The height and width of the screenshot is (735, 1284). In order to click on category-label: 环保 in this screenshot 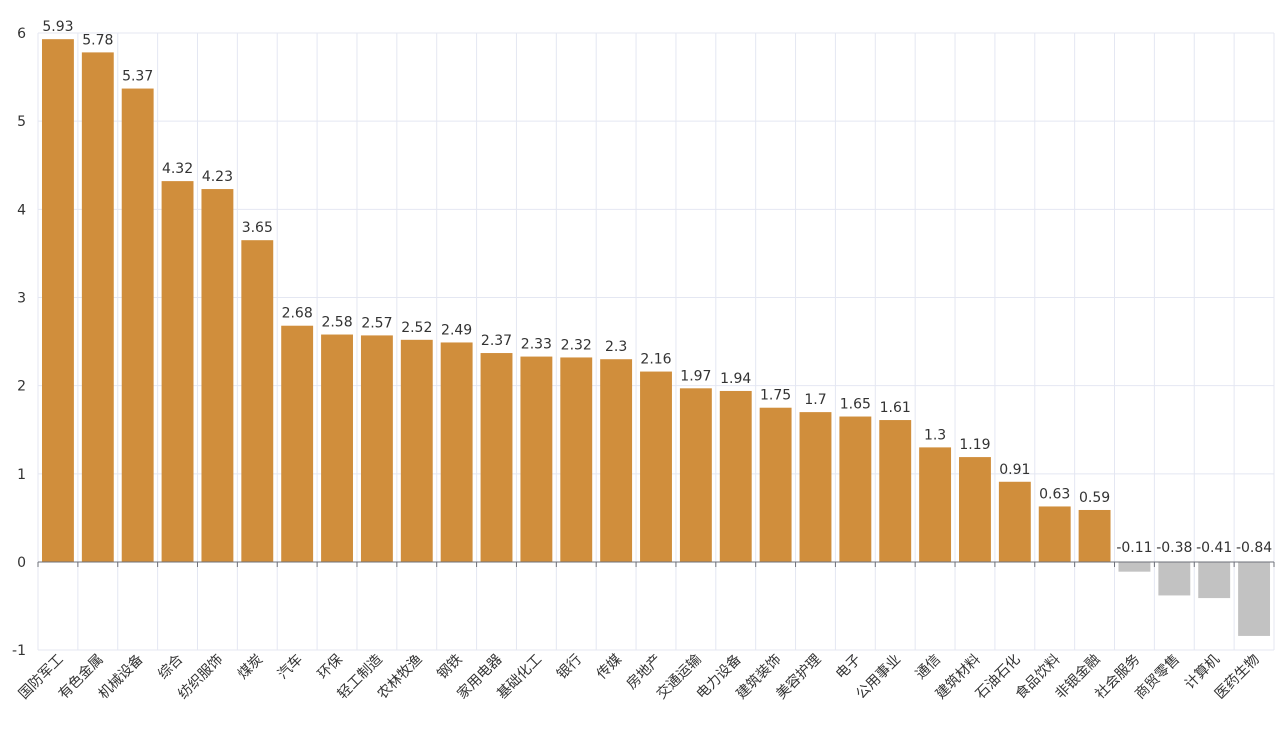, I will do `click(330, 667)`.